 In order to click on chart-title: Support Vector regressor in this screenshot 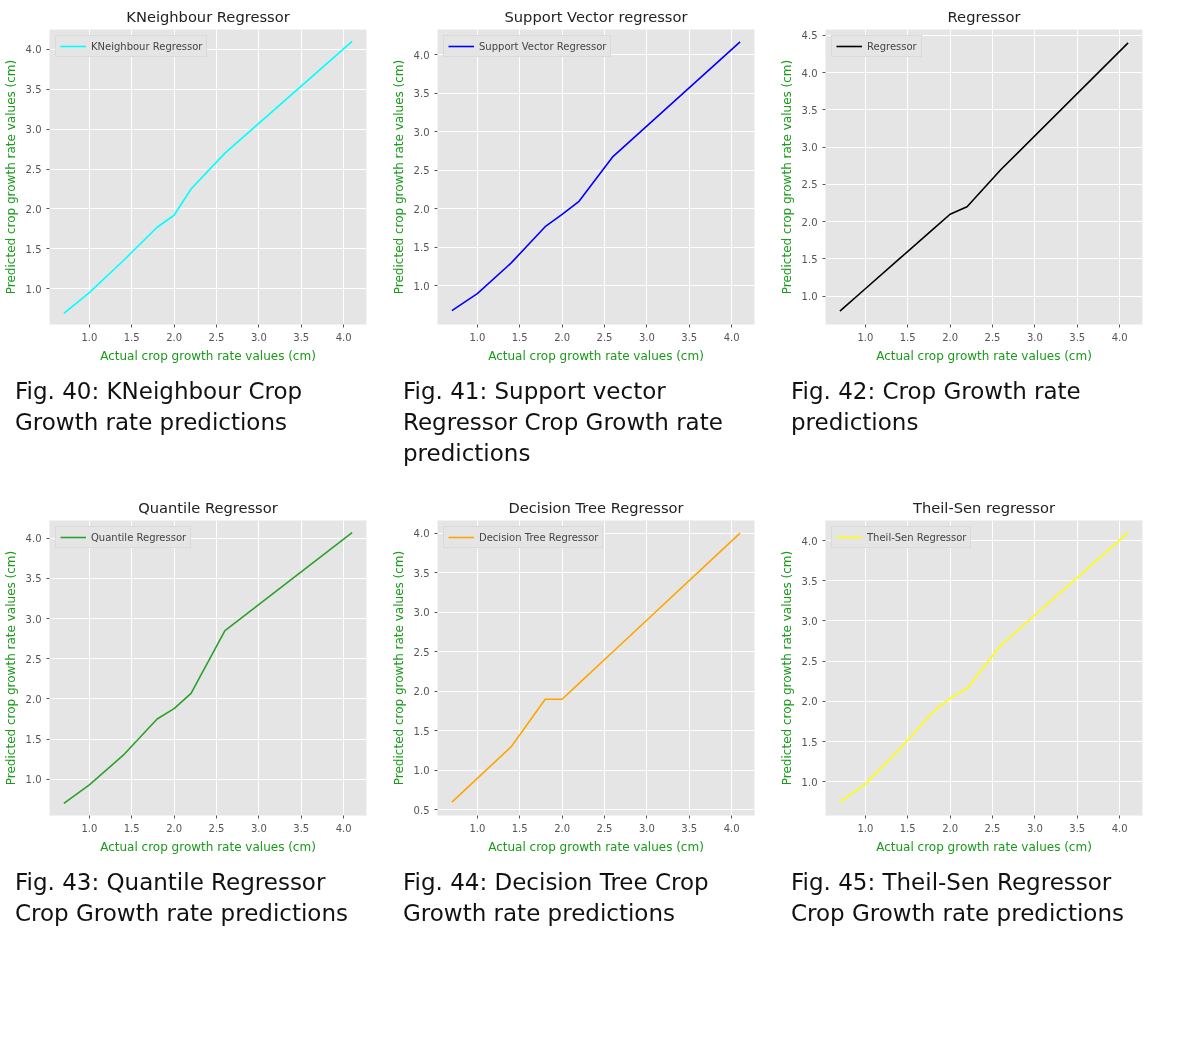, I will do `click(596, 16)`.